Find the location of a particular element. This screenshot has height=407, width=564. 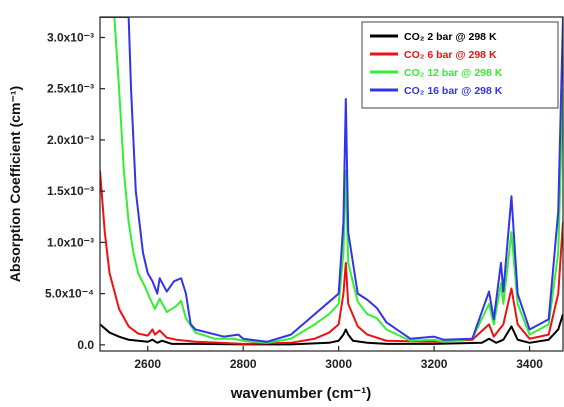

x-tick-label: 3000 is located at coordinates (338, 364).